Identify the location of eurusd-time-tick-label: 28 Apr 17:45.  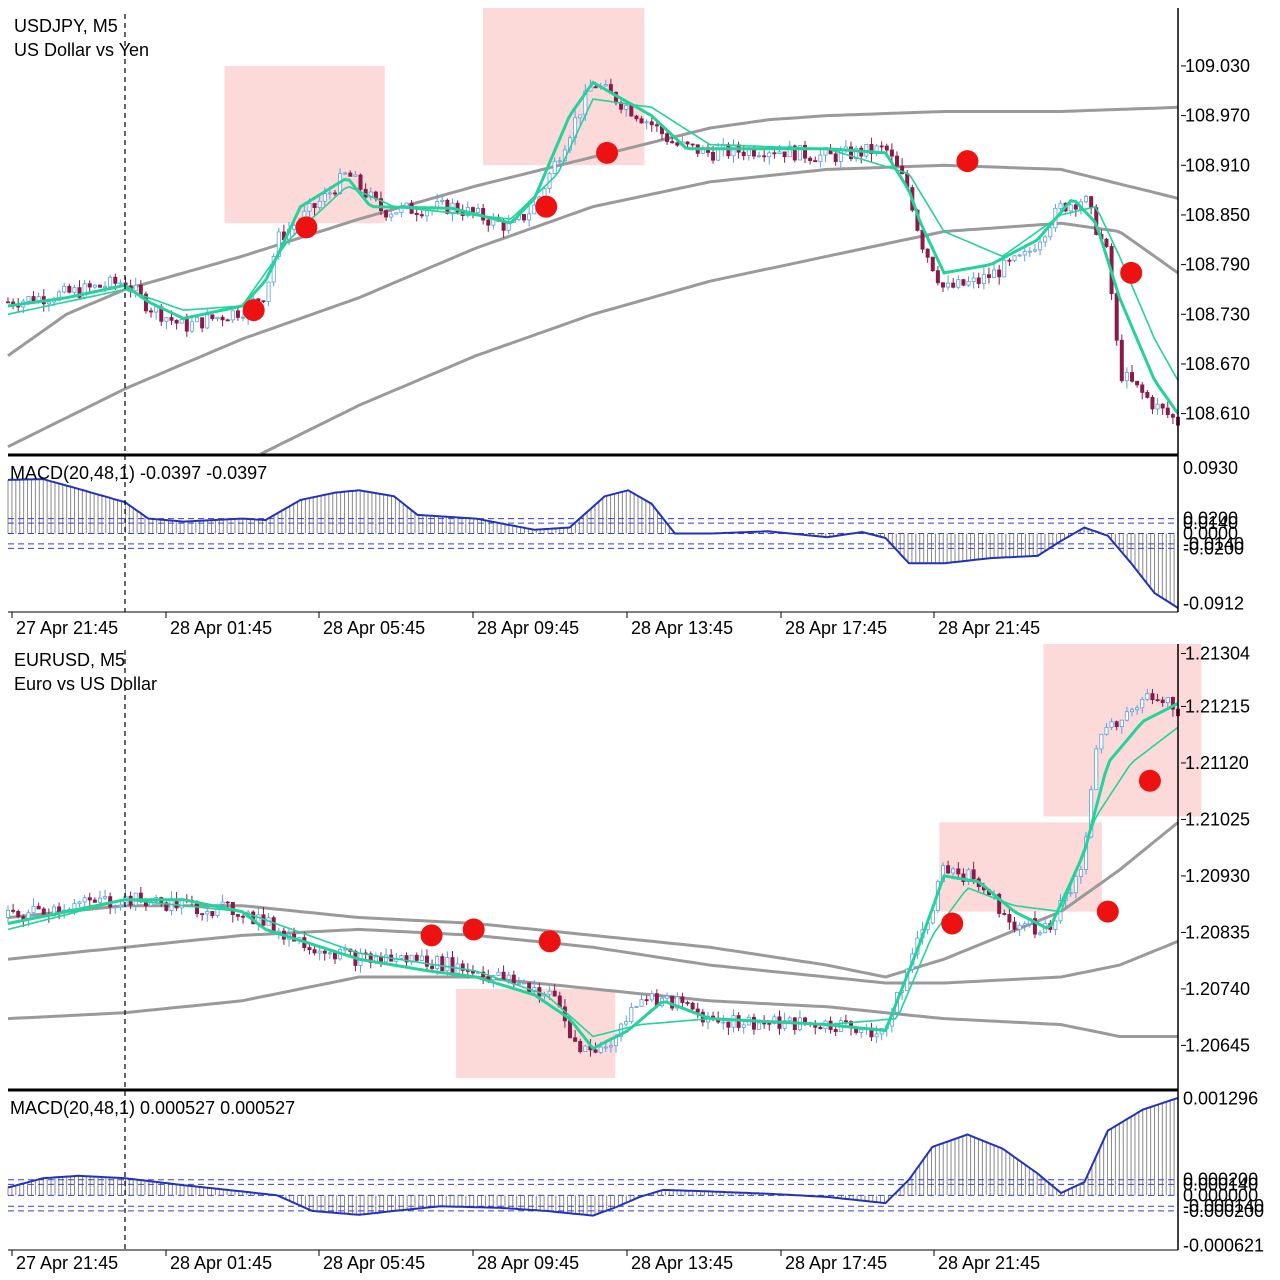
(836, 1263).